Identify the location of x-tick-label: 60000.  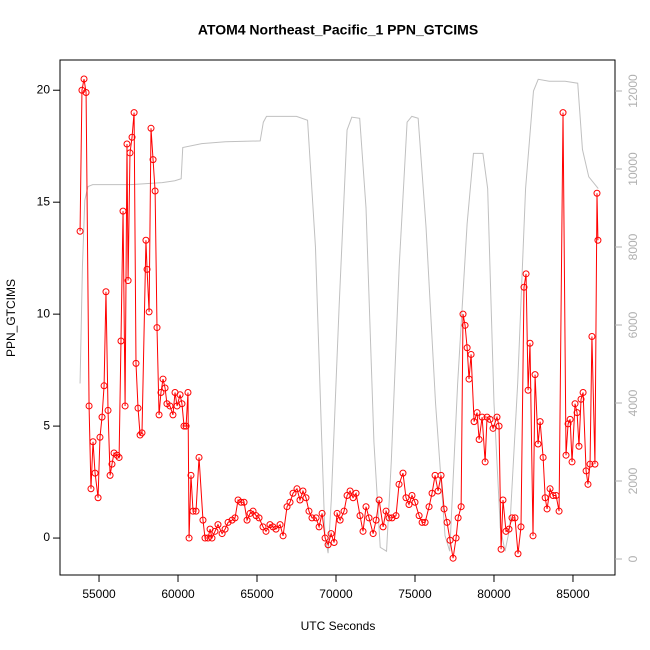
(178, 594).